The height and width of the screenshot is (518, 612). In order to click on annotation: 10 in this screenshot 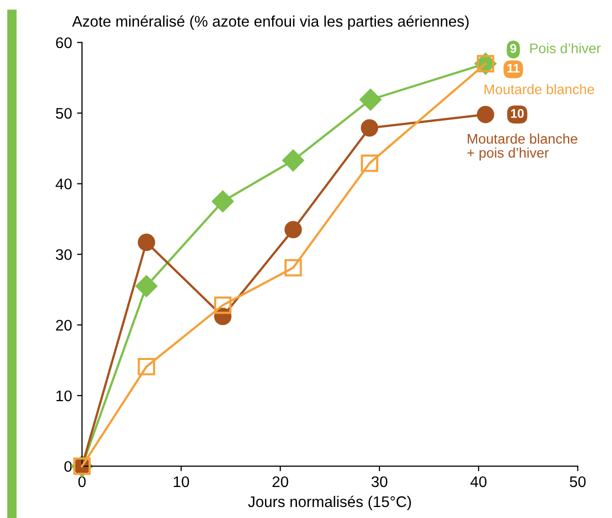, I will do `click(517, 113)`.